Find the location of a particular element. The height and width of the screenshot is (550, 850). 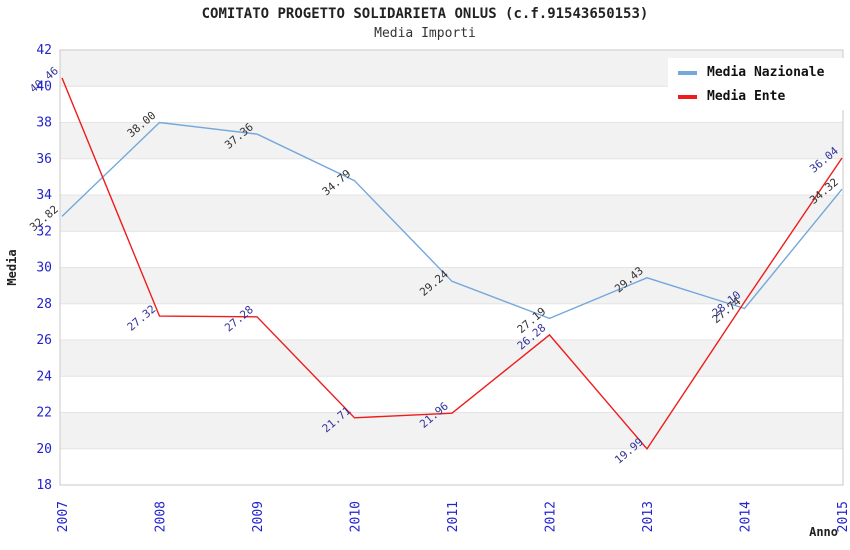

data-label: 27.32 is located at coordinates (142, 317).